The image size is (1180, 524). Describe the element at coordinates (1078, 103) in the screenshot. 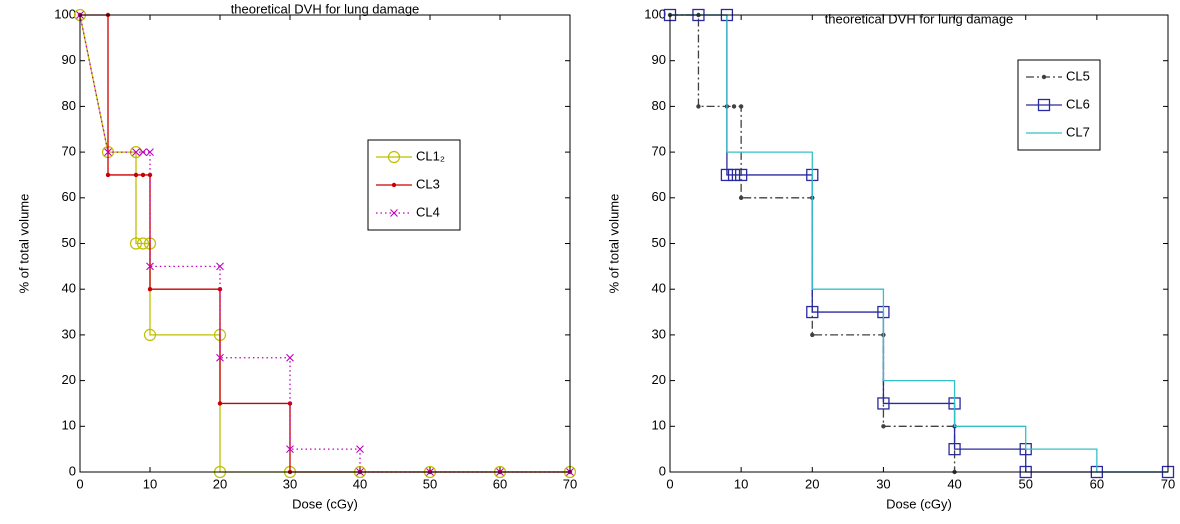

I see `legend-label: CL6` at that location.